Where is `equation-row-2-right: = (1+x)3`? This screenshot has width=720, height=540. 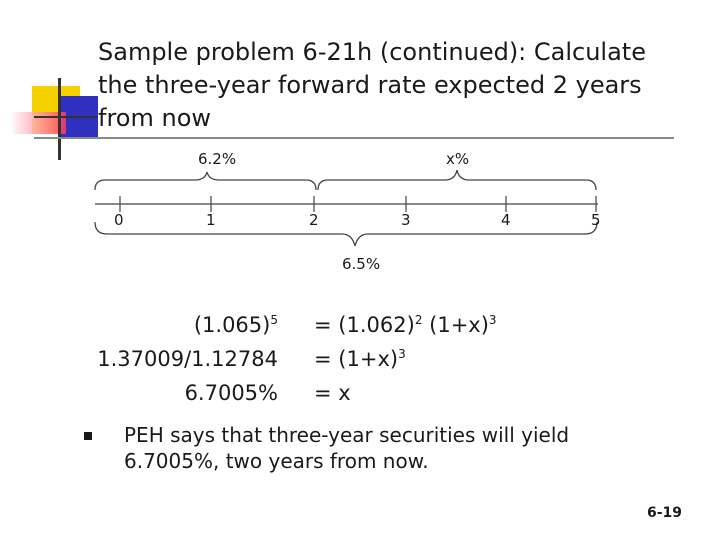 equation-row-2-right: = (1+x)3 is located at coordinates (360, 359).